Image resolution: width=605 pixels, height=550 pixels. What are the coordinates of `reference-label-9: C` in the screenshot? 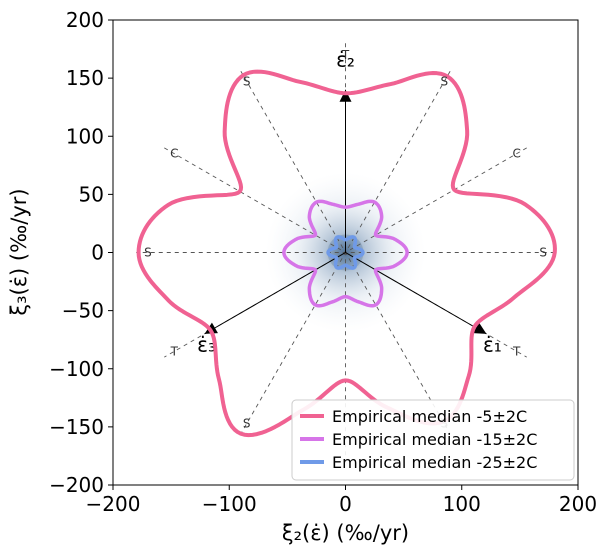 It's located at (516, 154).